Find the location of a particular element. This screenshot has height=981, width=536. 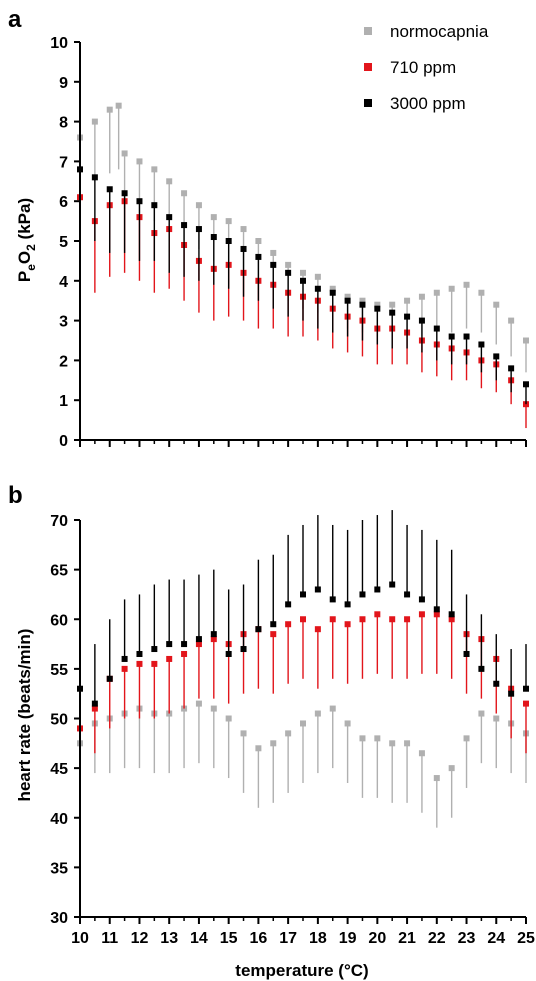

panel-b-x-tick-label: 25 is located at coordinates (526, 938).